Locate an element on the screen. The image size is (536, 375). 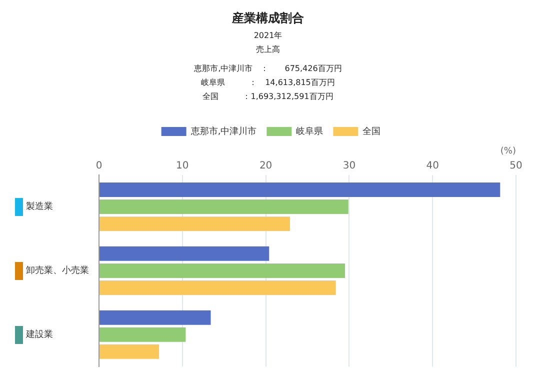
text: 岐阜県 ： 14,613,815百万円 is located at coordinates (268, 82).